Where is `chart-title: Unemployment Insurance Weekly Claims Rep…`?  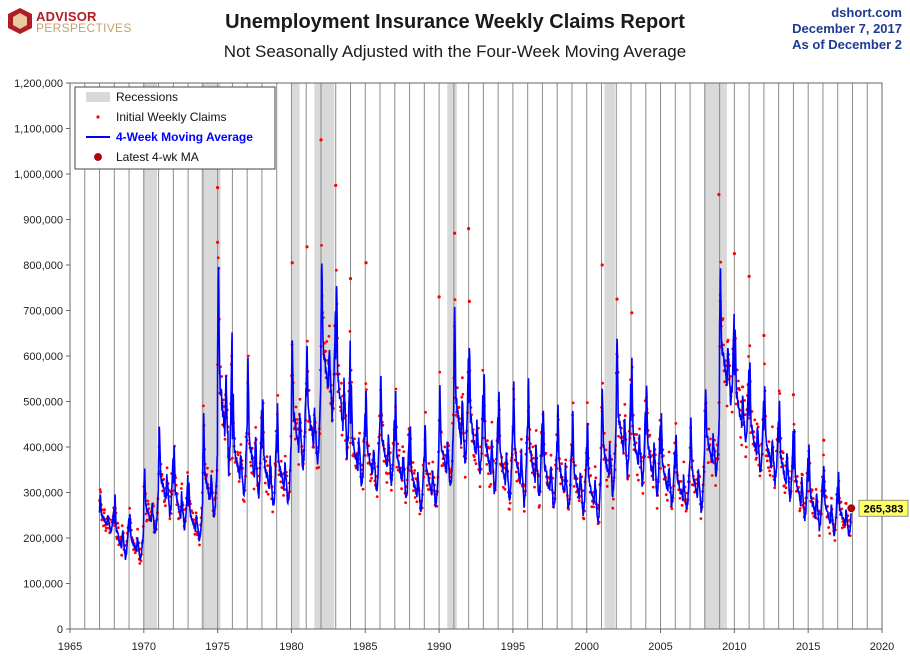
chart-title: Unemployment Insurance Weekly Claims Rep… is located at coordinates (455, 22).